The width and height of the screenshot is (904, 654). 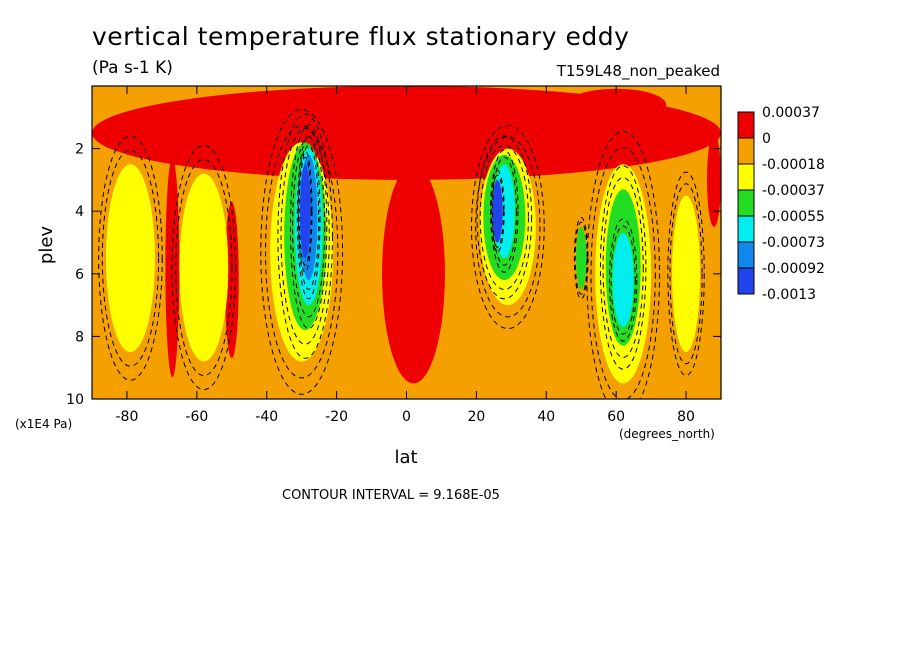 What do you see at coordinates (391, 495) in the screenshot?
I see `contour-interval-note: CONTOUR INTERVAL = 9.168E-05` at bounding box center [391, 495].